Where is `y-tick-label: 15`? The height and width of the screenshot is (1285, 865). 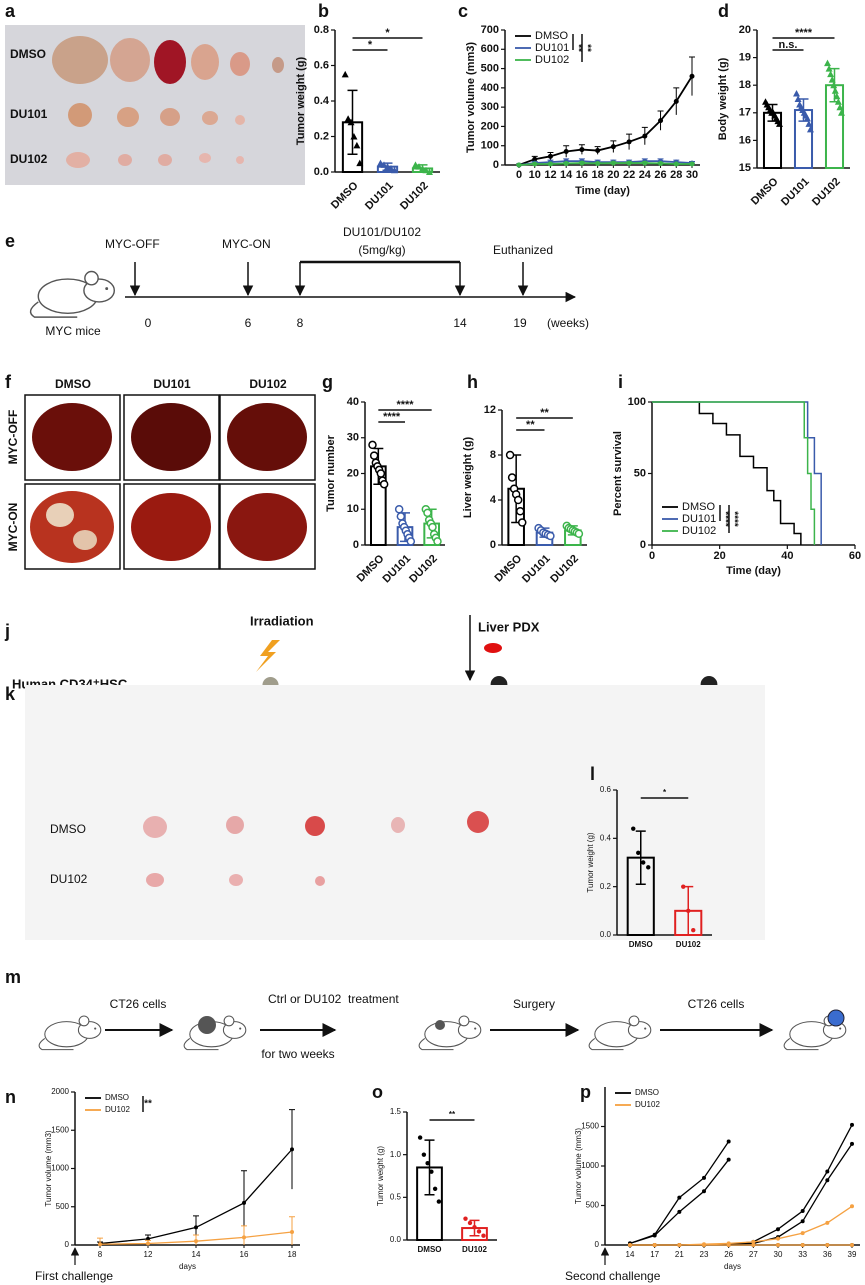
y-tick-label: 15 is located at coordinates (745, 168).